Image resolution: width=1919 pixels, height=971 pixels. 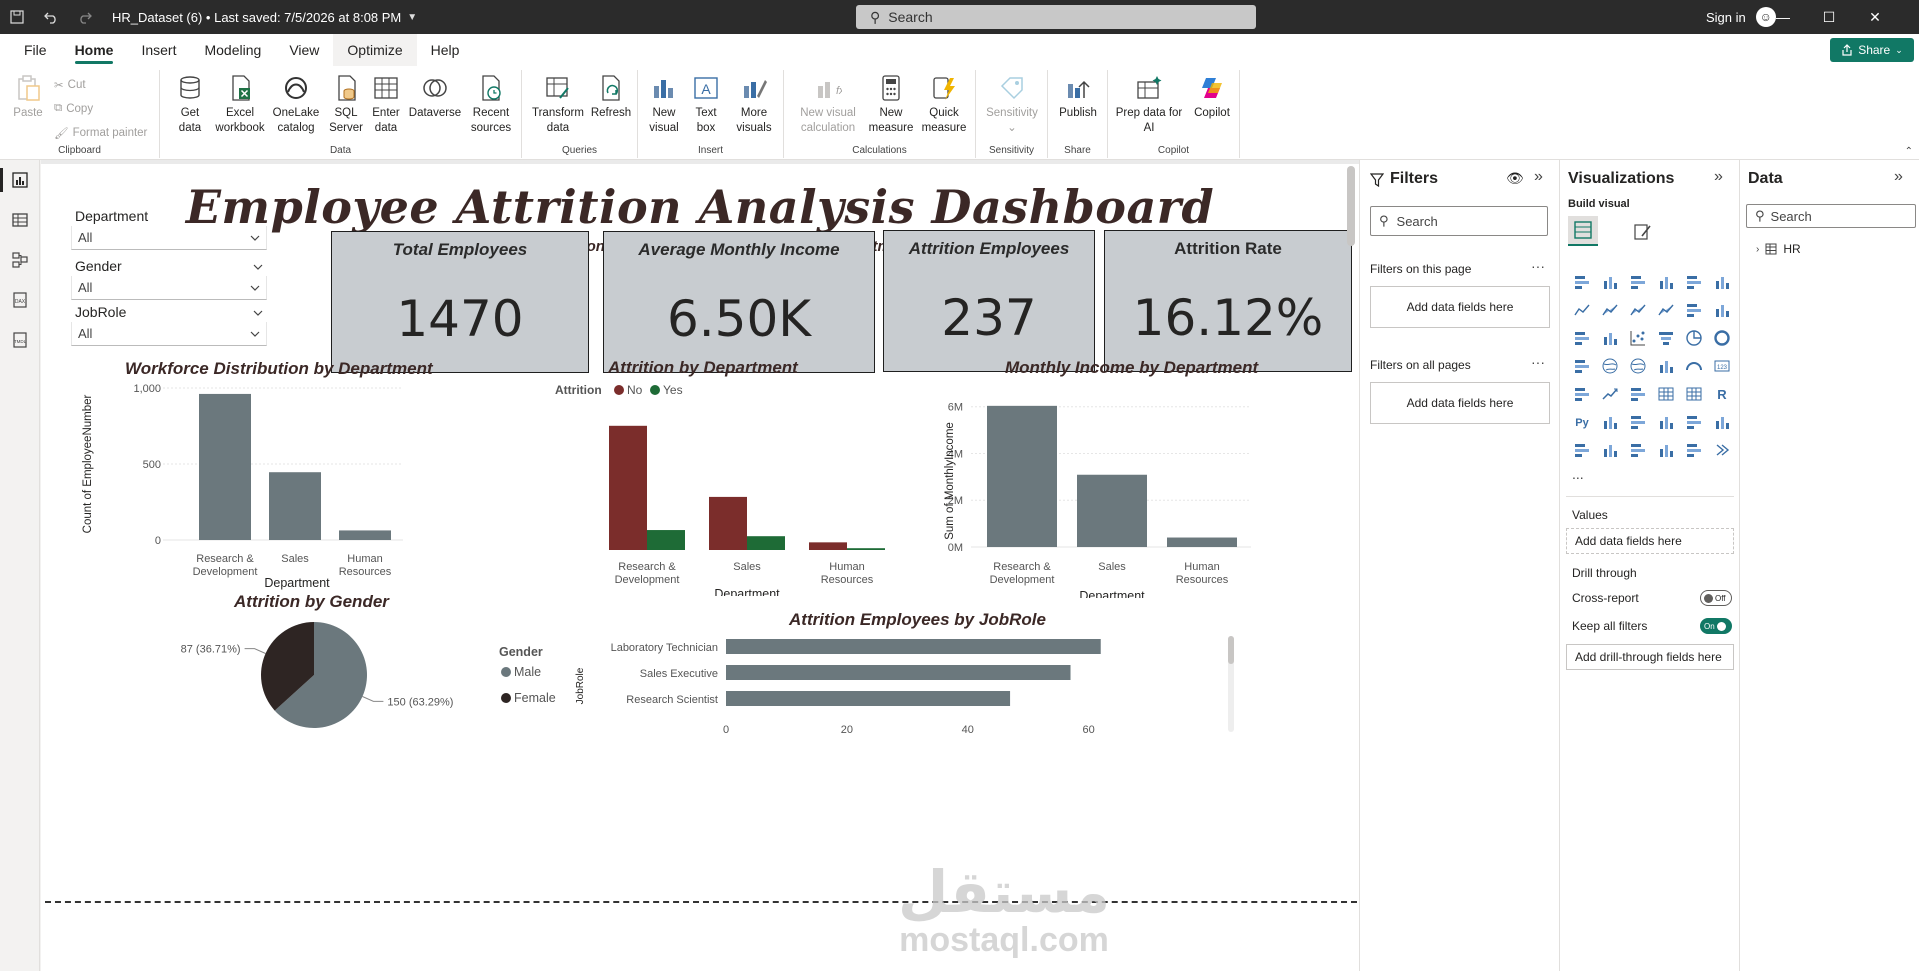 What do you see at coordinates (1650, 541) in the screenshot?
I see `values-drop-zone: Add data fields here` at bounding box center [1650, 541].